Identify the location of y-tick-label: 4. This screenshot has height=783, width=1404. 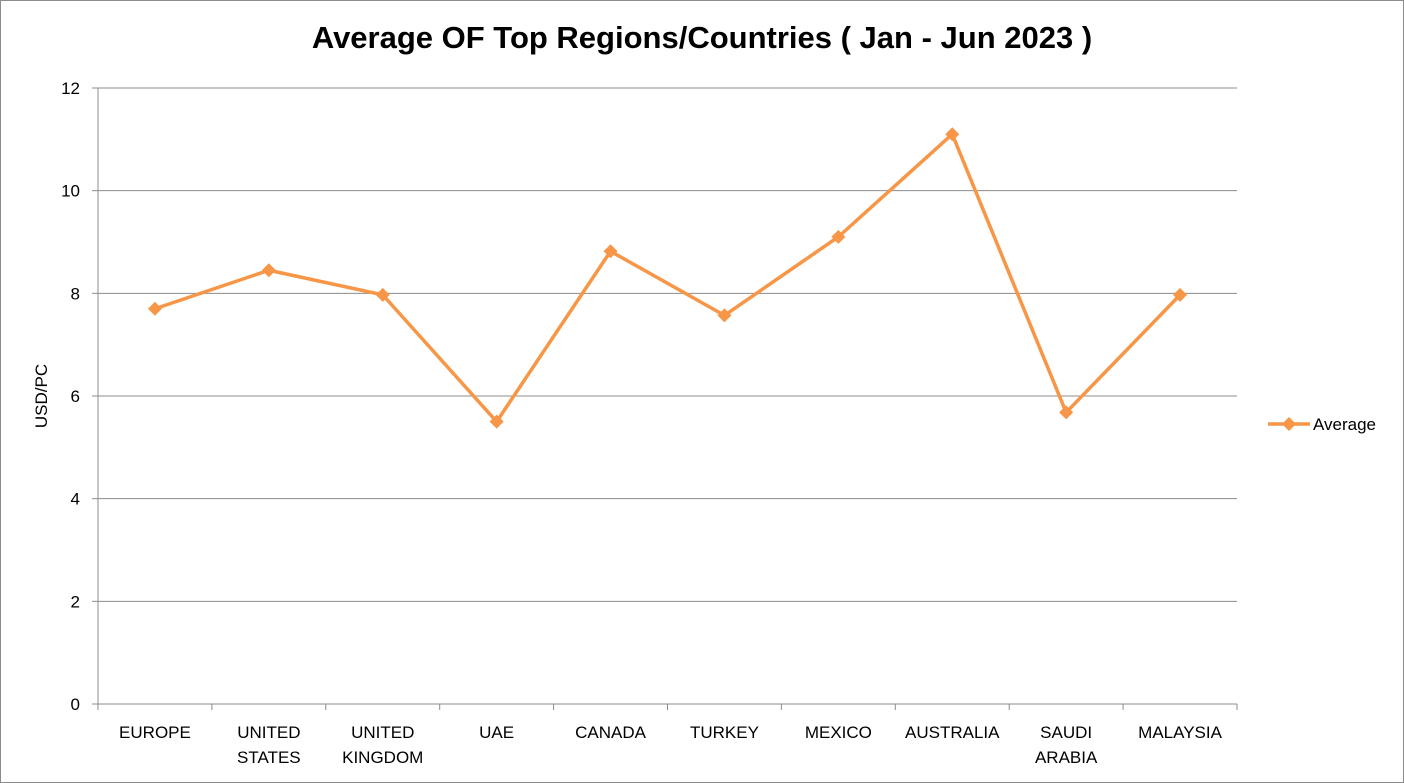
(75, 499).